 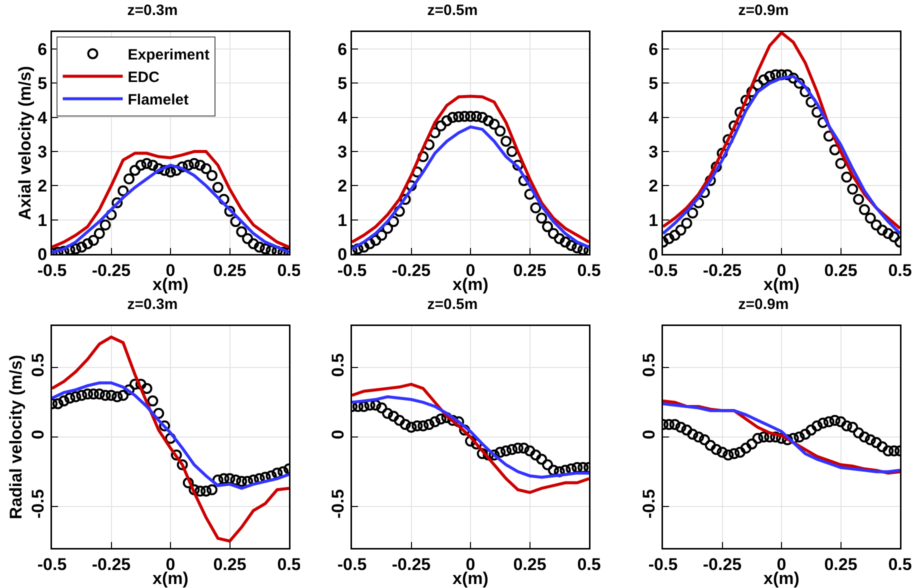 What do you see at coordinates (169, 55) in the screenshot?
I see `legend-label: Experiment` at bounding box center [169, 55].